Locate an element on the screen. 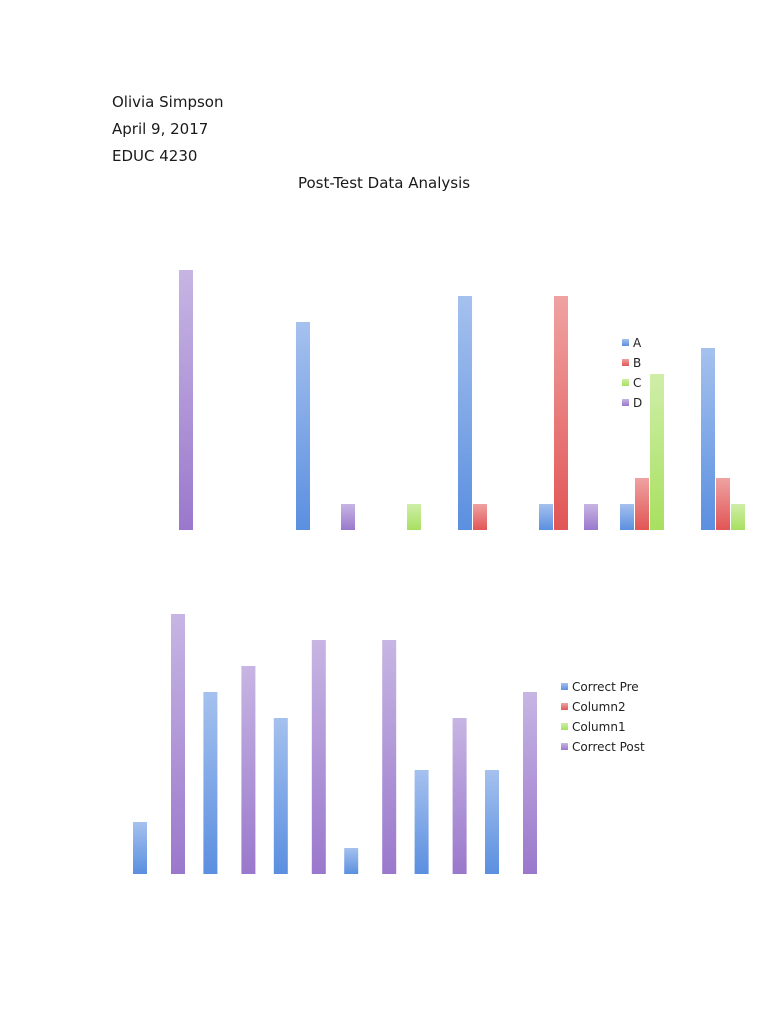 Image resolution: width=768 pixels, height=1024 pixels. legend-swatch-correct-pre is located at coordinates (564, 686).